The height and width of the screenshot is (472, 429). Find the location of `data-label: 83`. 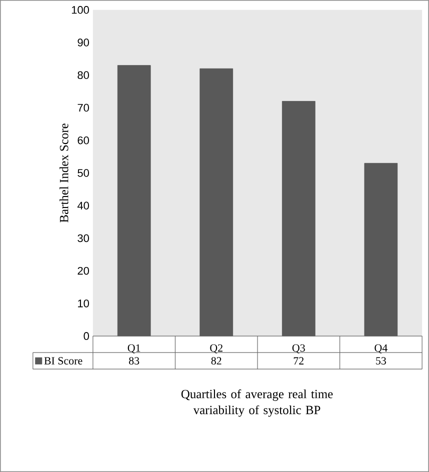

data-label: 83 is located at coordinates (134, 361).